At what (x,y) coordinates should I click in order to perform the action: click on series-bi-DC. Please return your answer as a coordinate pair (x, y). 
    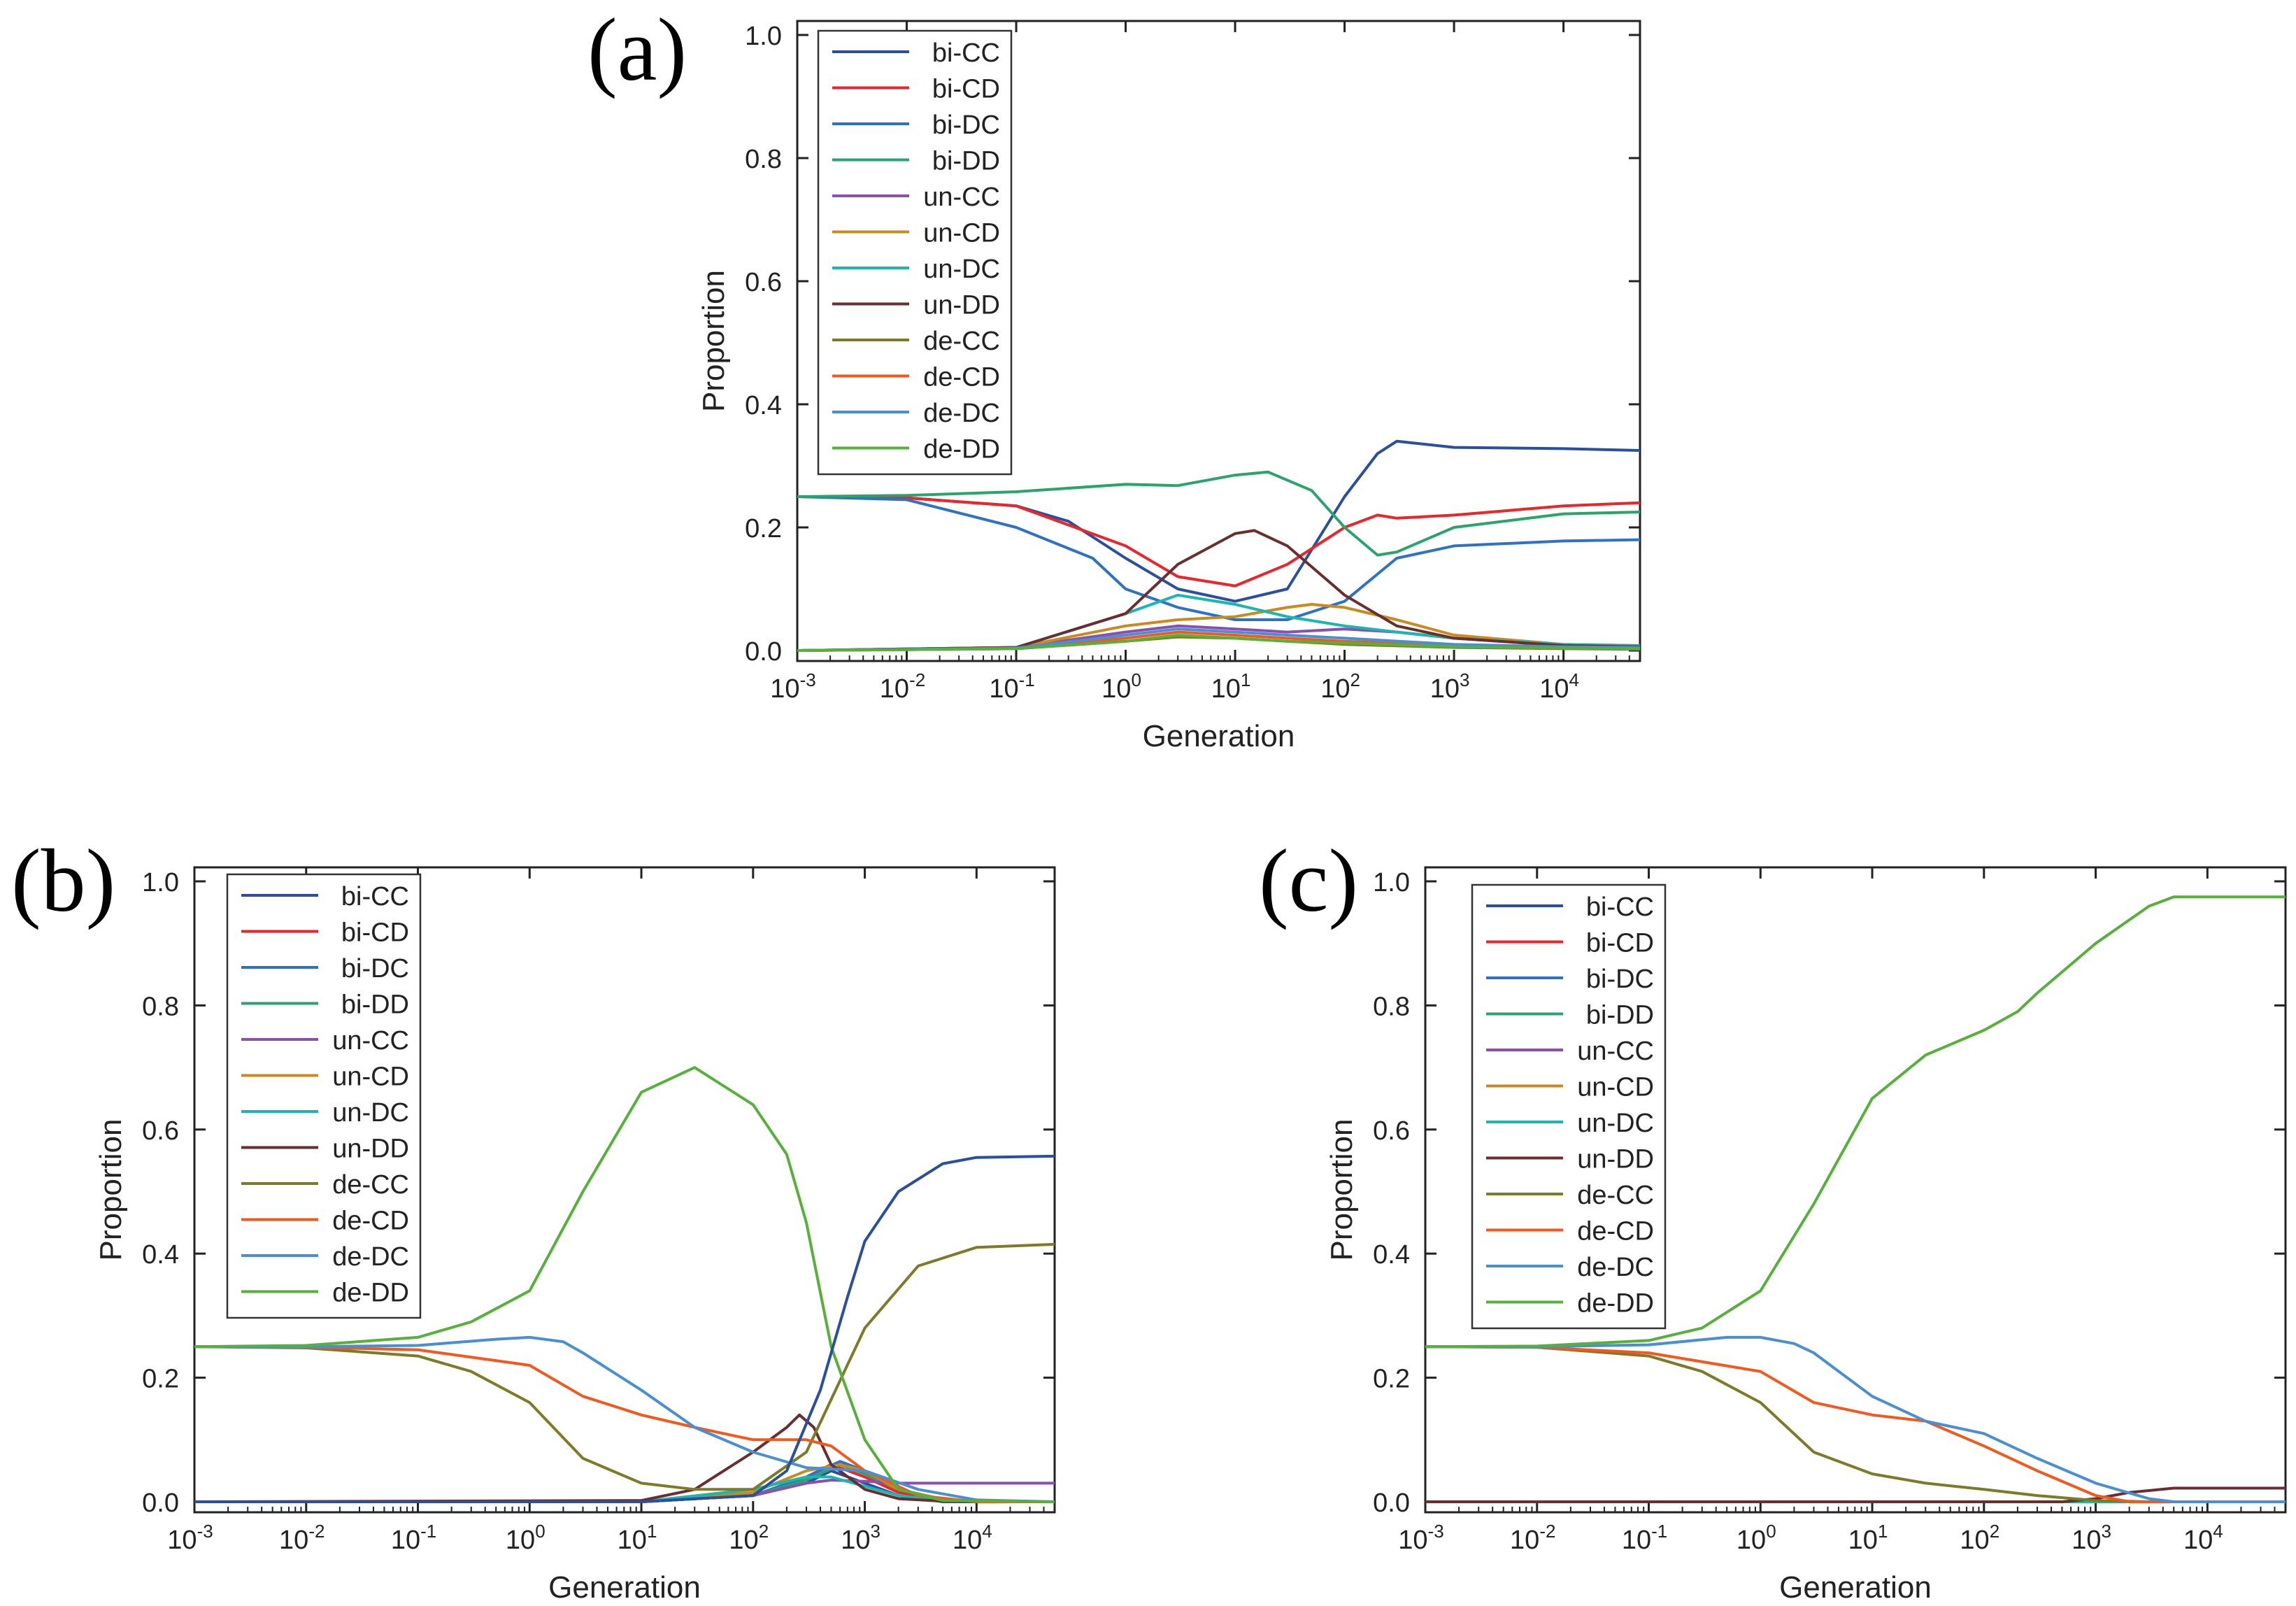
    Looking at the image, I should click on (1219, 558).